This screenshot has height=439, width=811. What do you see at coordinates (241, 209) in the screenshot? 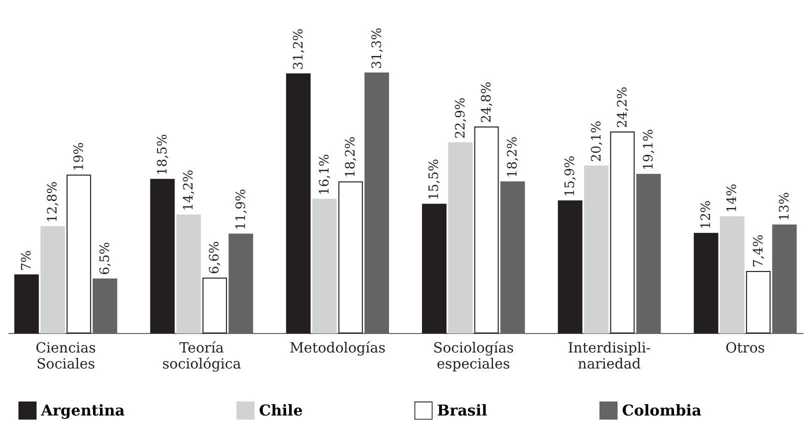
I see `data-label: 11,9%` at bounding box center [241, 209].